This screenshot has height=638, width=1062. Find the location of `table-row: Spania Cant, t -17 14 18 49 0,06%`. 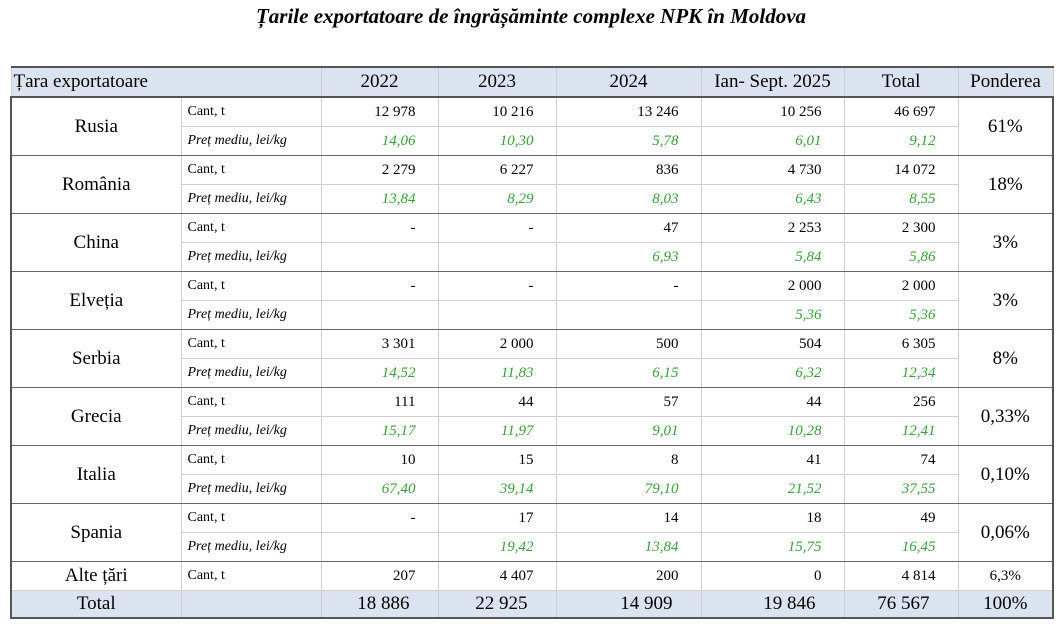

table-row: Spania Cant, t -17 14 18 49 0,06% is located at coordinates (532, 532).